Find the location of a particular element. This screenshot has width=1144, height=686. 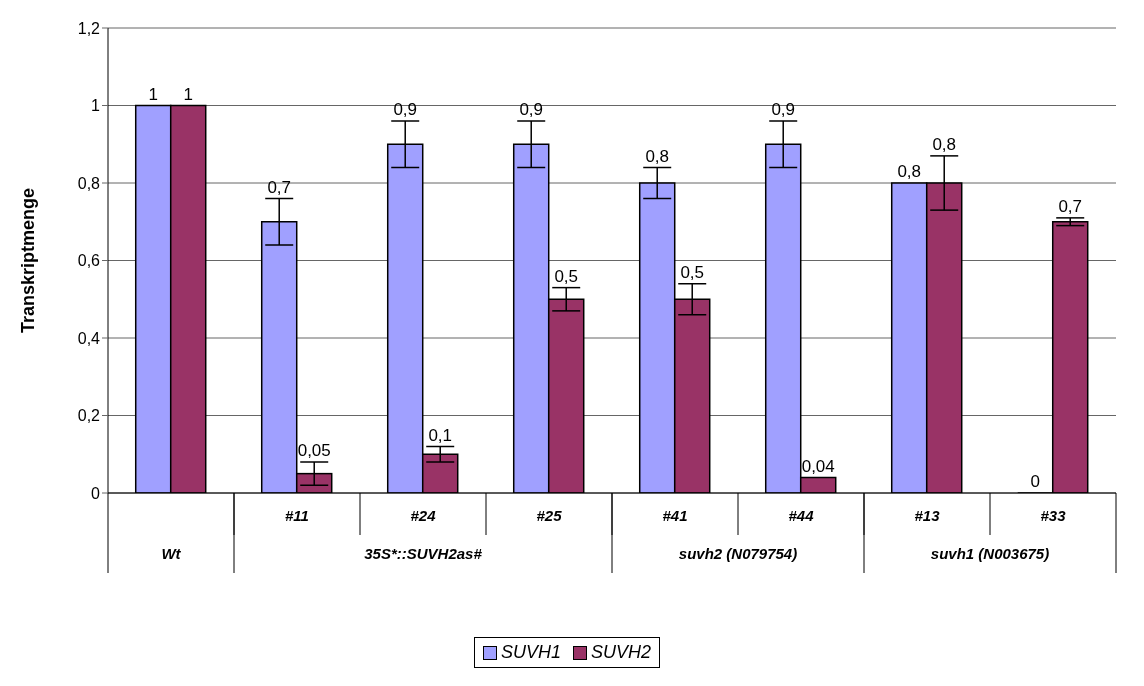

data-label: 0,1 is located at coordinates (440, 435).